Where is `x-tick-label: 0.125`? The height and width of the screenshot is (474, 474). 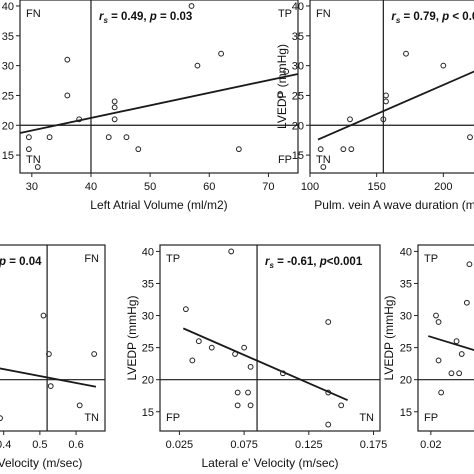 x-tick-label: 0.125 is located at coordinates (309, 445).